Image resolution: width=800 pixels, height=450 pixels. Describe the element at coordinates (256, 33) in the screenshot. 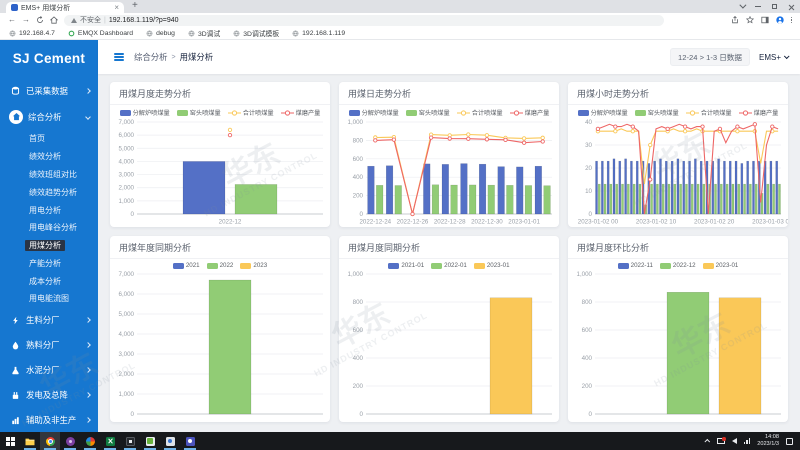

I see `bookmark-3d-debug-template: 3D调试模板` at that location.